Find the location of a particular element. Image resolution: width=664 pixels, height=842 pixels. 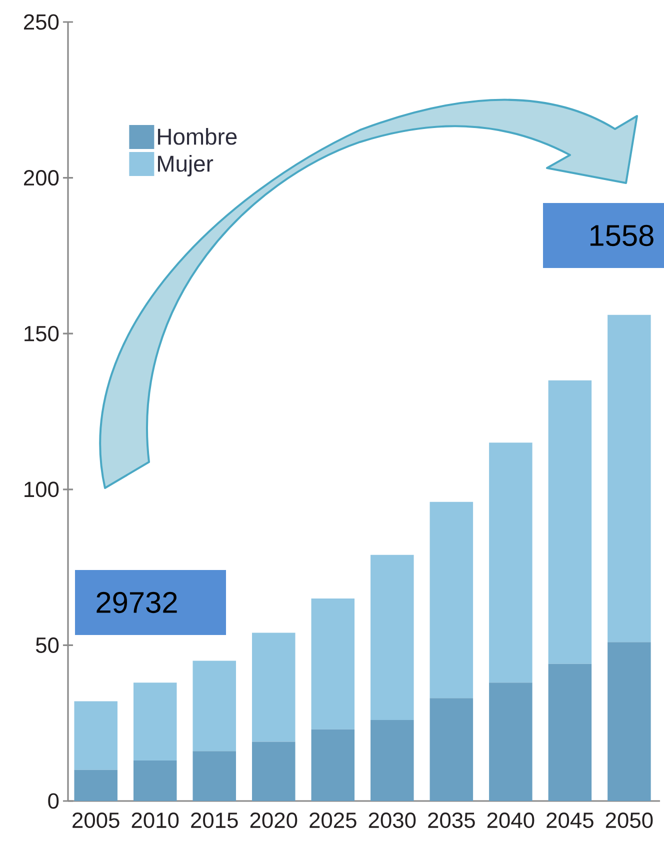

x-tick-label: 2010 is located at coordinates (155, 820).